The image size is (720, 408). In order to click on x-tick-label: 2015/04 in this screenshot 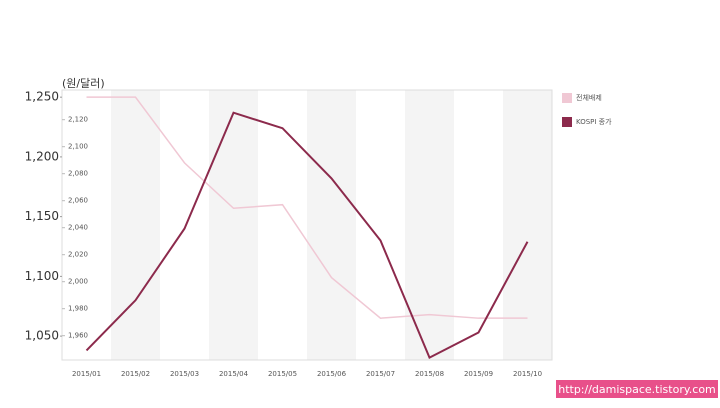, I will do `click(234, 374)`.